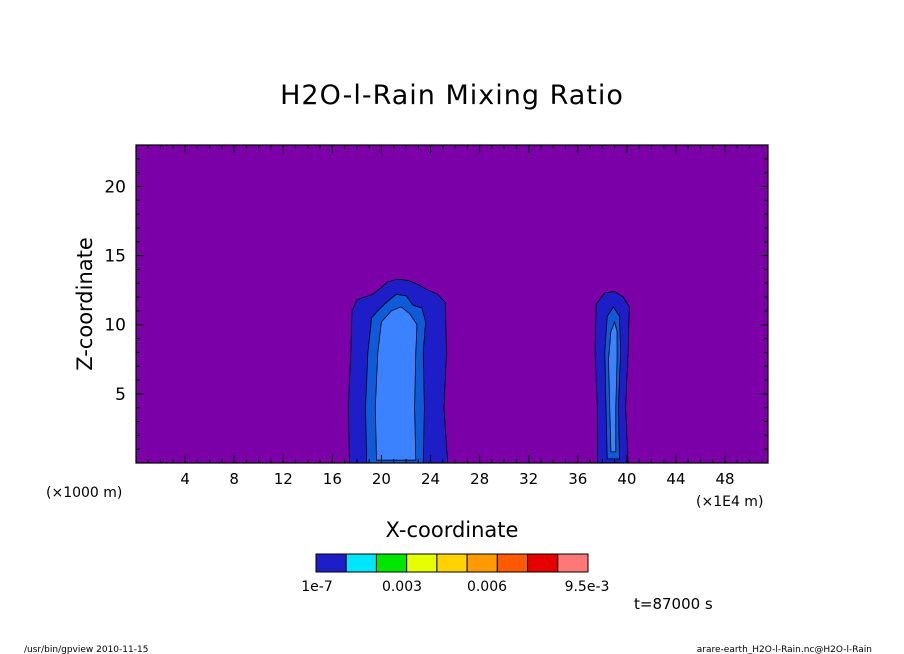 The width and height of the screenshot is (904, 654). What do you see at coordinates (430, 479) in the screenshot?
I see `x-tick-label-24: 24` at bounding box center [430, 479].